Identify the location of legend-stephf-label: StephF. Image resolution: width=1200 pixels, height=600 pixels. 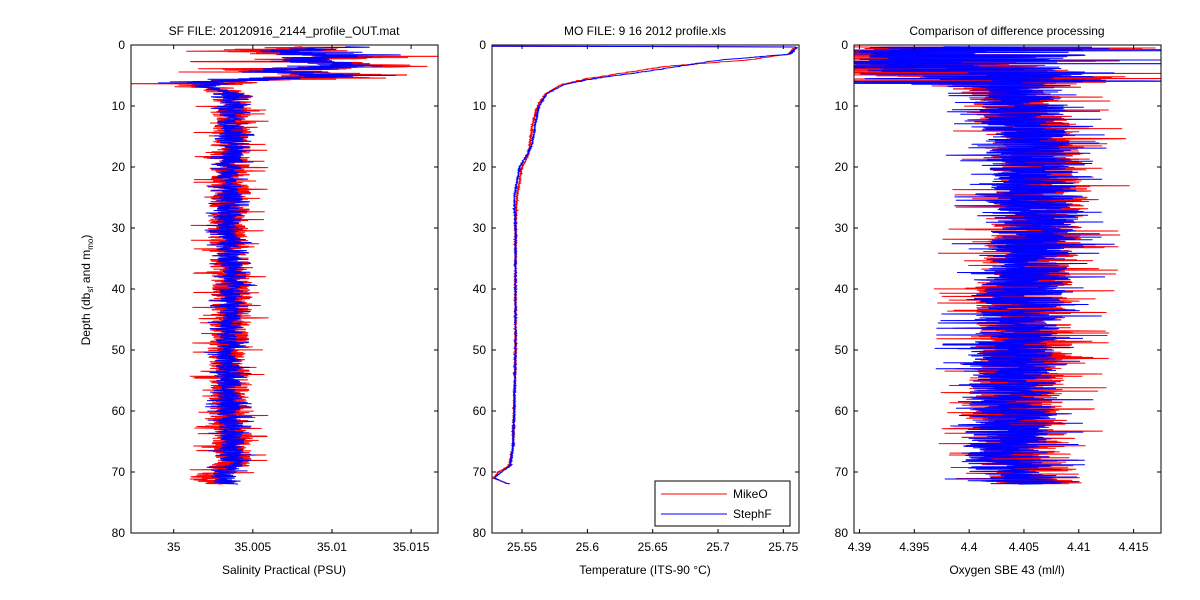
(752, 514).